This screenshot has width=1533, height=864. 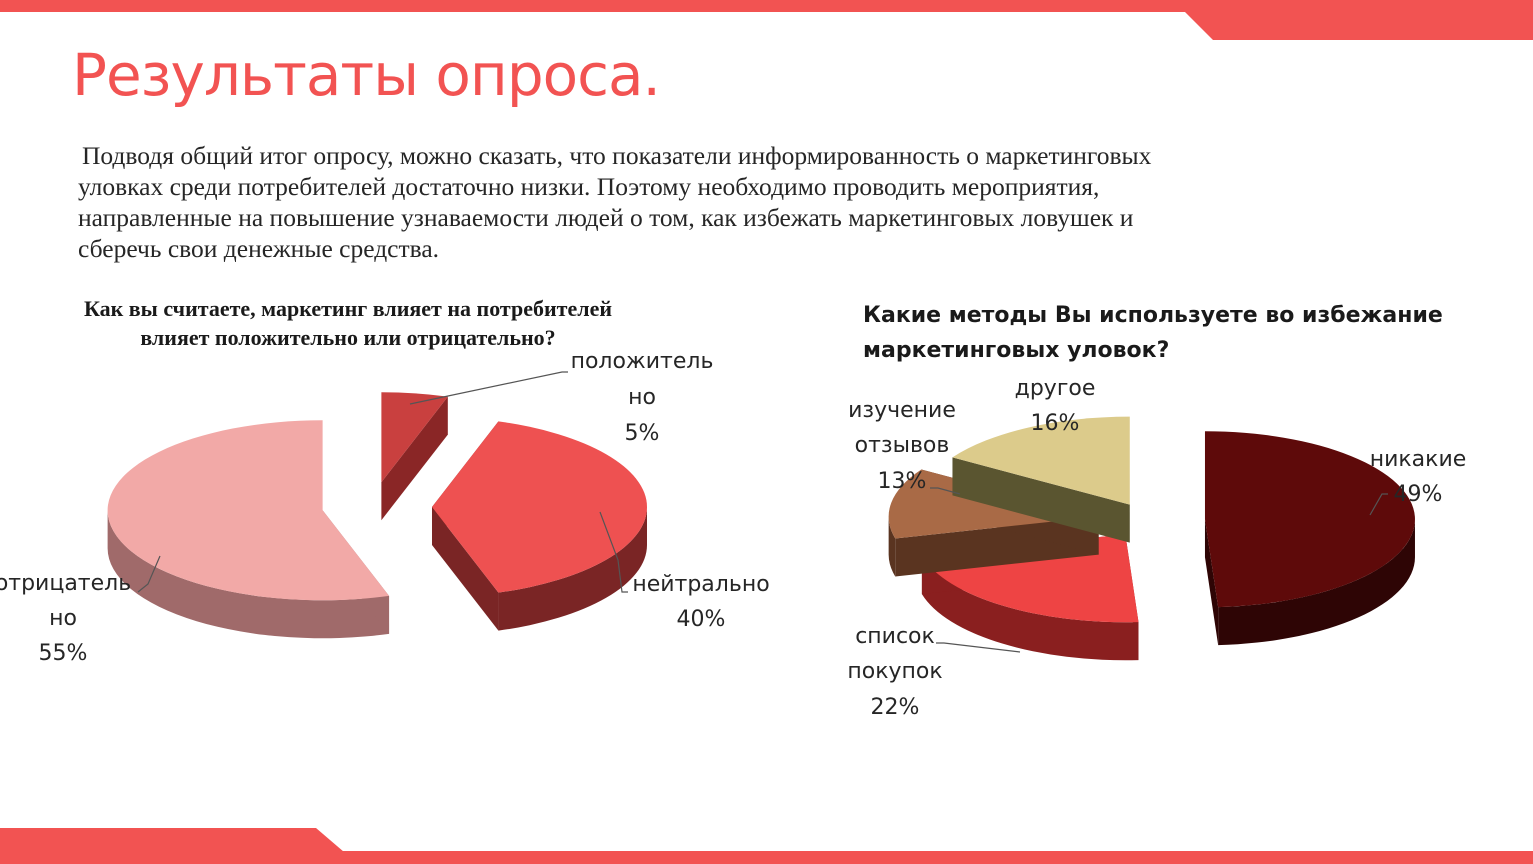 What do you see at coordinates (892, 546) in the screenshot?
I see `pie-slice-side-изучение-отзывов` at bounding box center [892, 546].